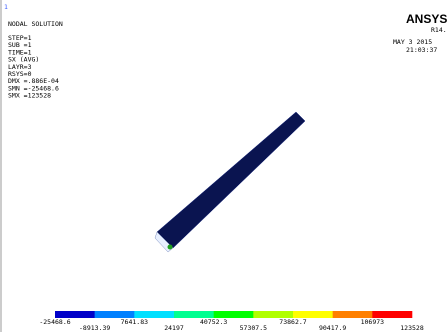 The image size is (447, 332). I want to click on legend-label: 106973, so click(373, 322).